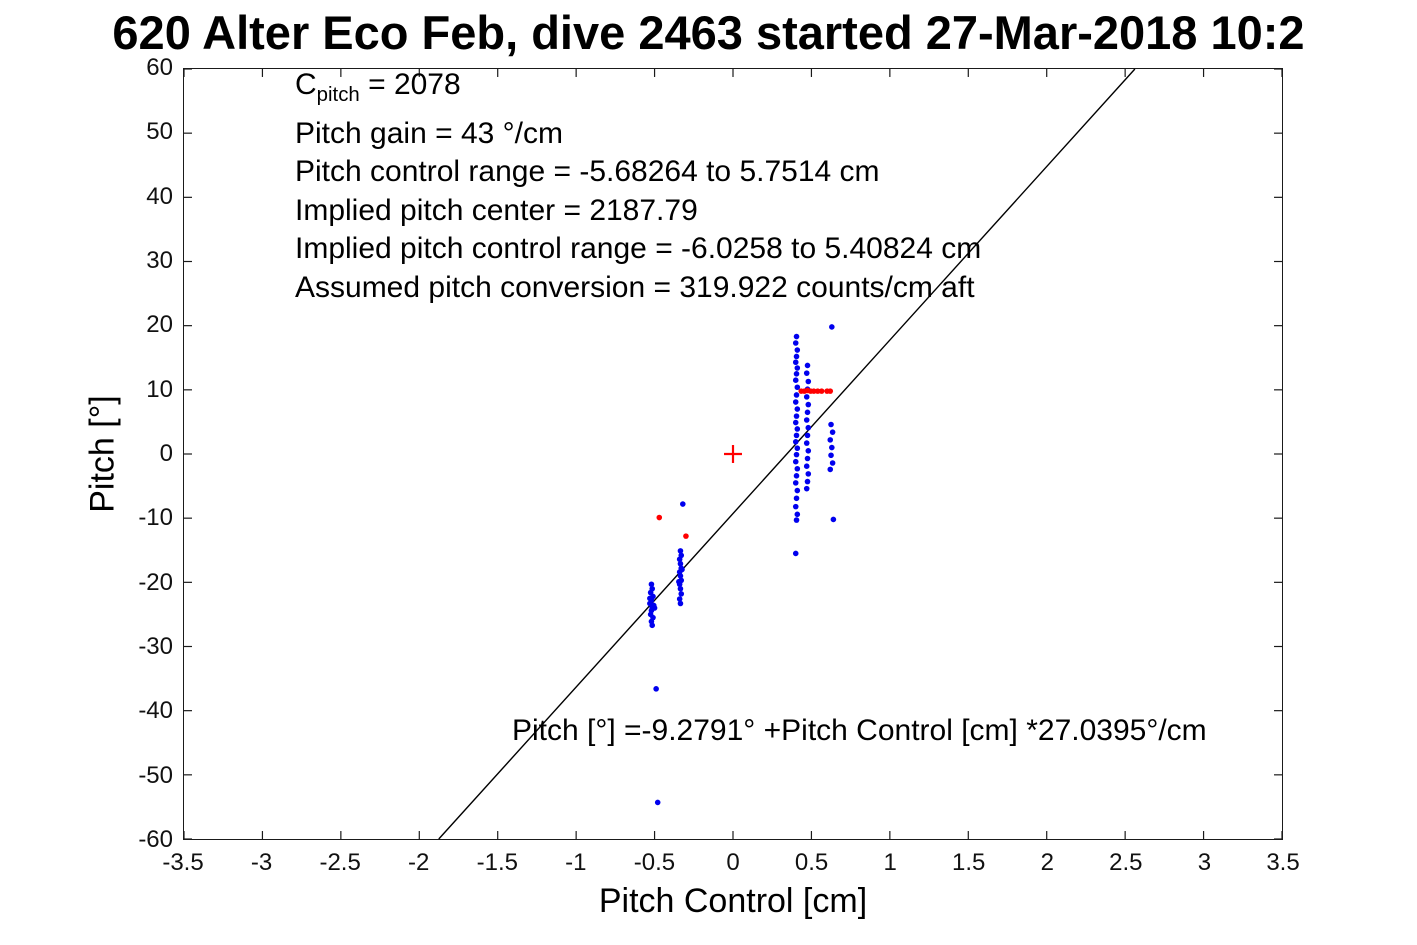 The height and width of the screenshot is (945, 1417). I want to click on x-tick-label: 1, so click(890, 862).